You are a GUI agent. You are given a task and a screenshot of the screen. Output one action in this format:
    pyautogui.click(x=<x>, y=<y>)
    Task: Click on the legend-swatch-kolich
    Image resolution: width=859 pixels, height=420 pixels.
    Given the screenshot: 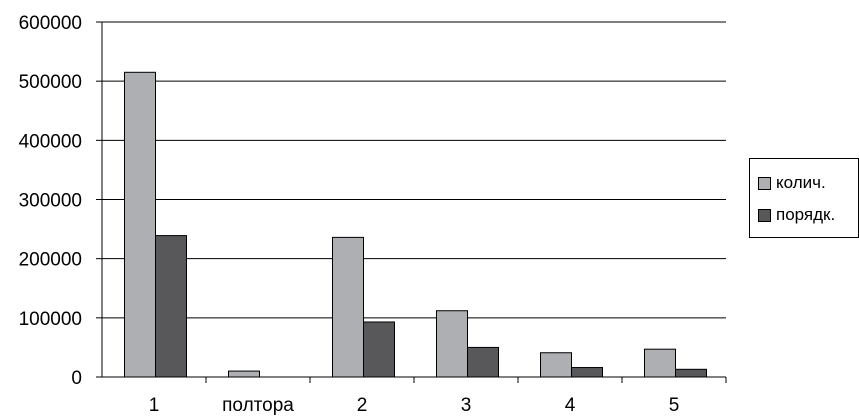 What is the action you would take?
    pyautogui.click(x=764, y=183)
    